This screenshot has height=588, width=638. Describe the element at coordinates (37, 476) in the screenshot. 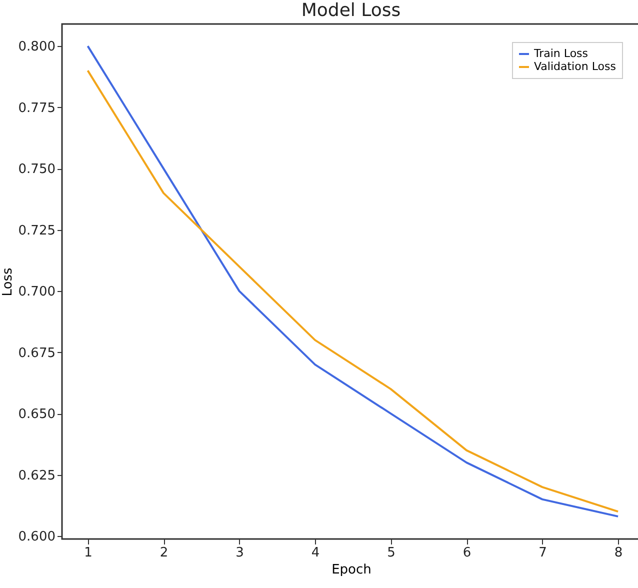

I see `y-tick-label: 0.625` at that location.